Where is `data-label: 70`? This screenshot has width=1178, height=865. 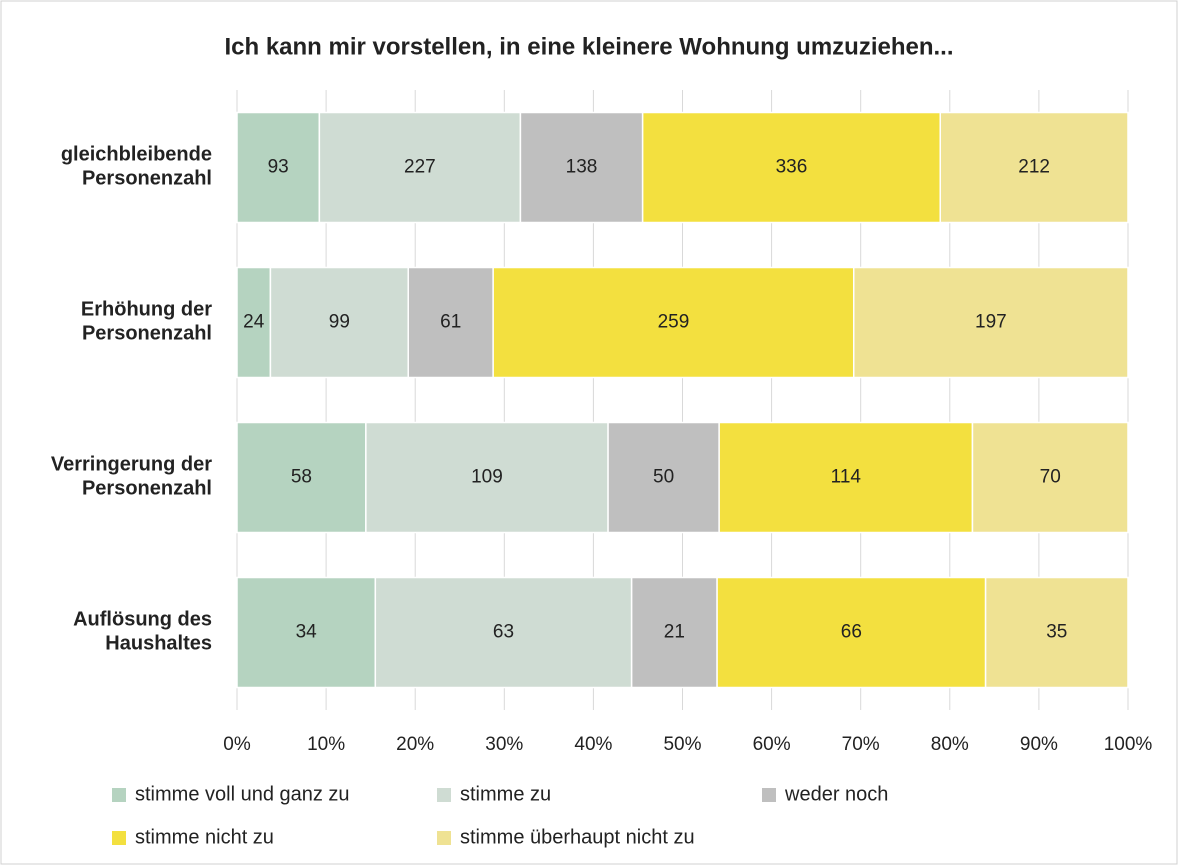
data-label: 70 is located at coordinates (1050, 477).